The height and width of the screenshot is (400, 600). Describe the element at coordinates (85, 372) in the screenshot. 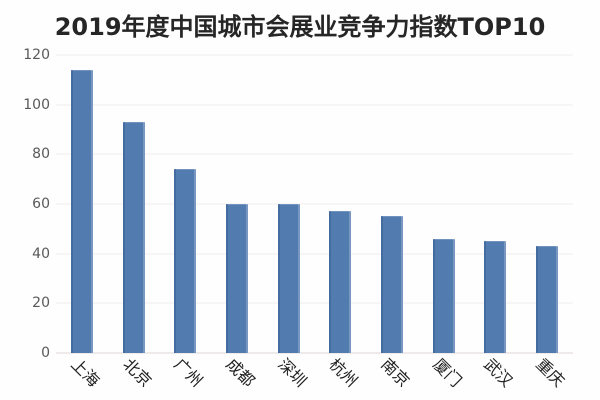

I see `x-tick-label: 上海` at that location.